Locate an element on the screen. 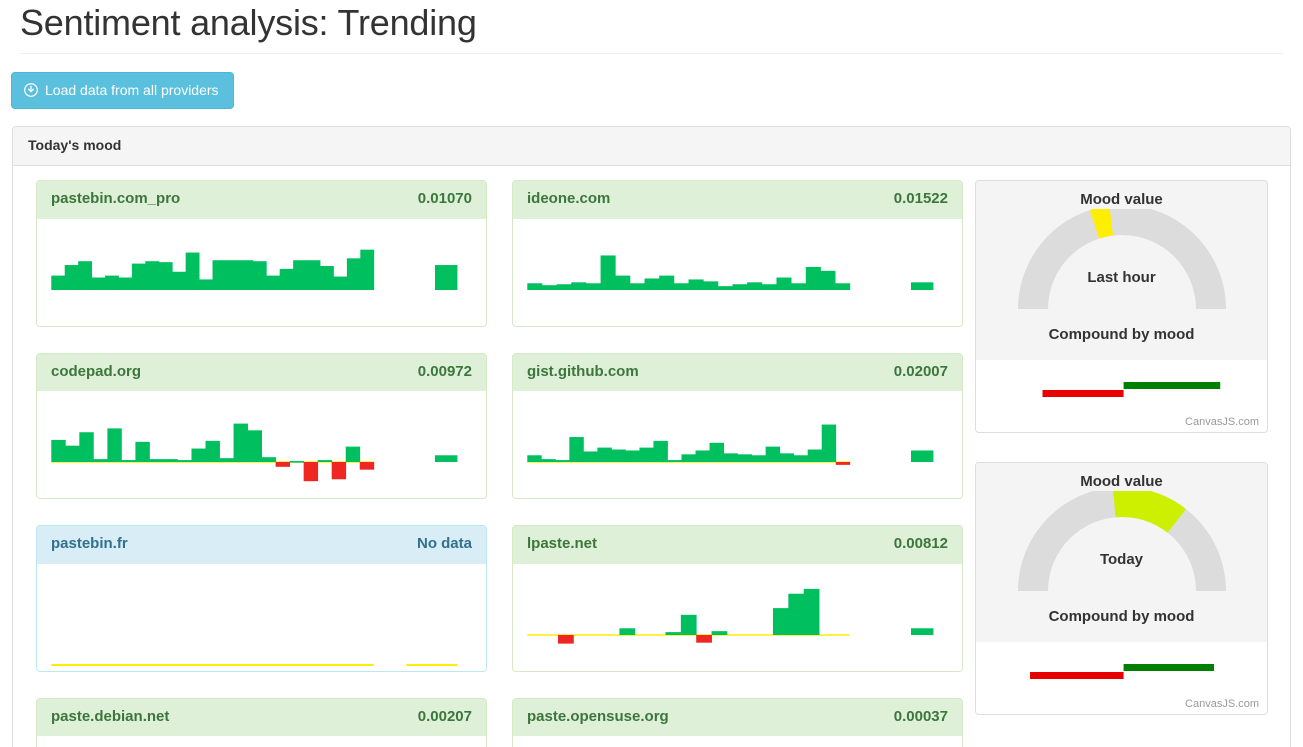  provider-panel: codepad.org 0.00972 is located at coordinates (261, 426).